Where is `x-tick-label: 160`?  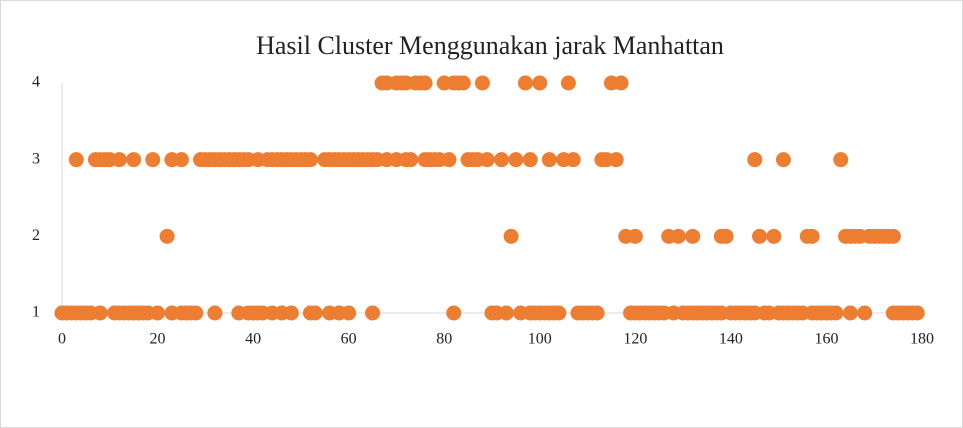 x-tick-label: 160 is located at coordinates (826, 339).